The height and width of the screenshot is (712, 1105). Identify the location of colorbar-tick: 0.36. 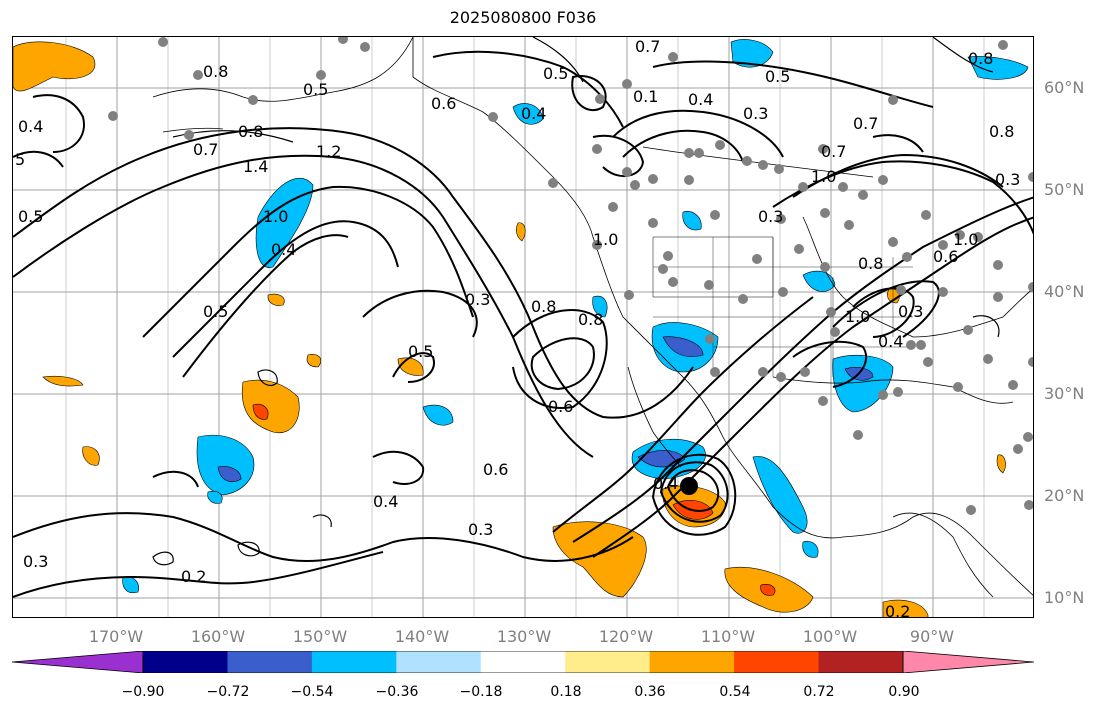
(650, 692).